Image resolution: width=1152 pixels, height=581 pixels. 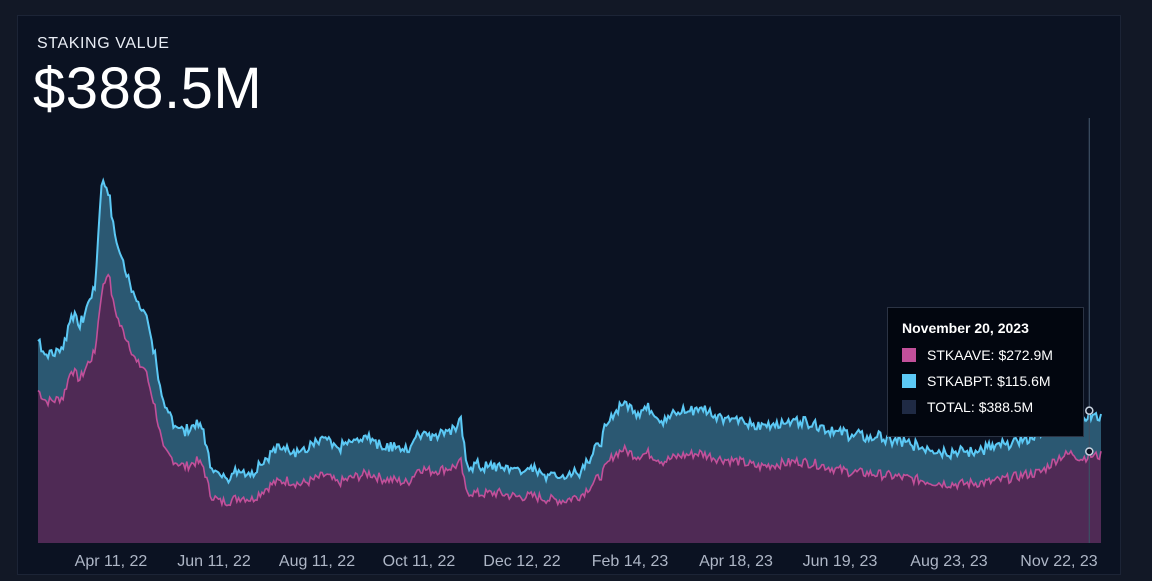 I want to click on x-tick-label: Dec 12, 22, so click(x=521, y=561).